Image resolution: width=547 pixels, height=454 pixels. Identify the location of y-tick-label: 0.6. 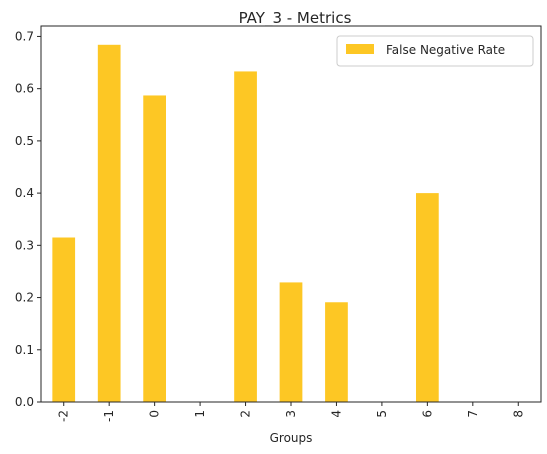
(24, 89).